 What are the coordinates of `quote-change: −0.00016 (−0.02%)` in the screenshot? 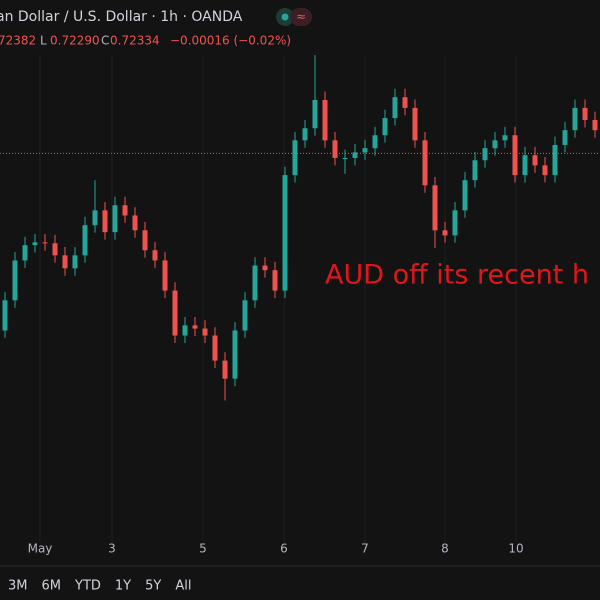 It's located at (230, 41).